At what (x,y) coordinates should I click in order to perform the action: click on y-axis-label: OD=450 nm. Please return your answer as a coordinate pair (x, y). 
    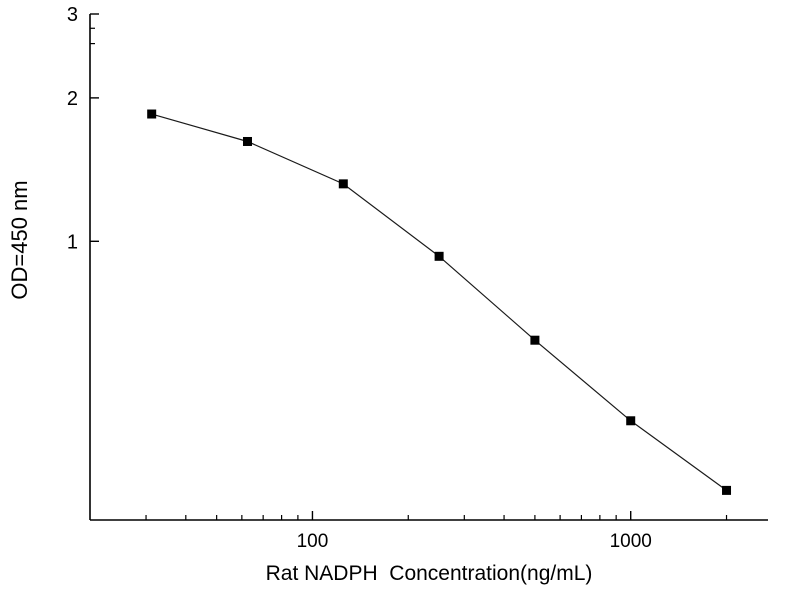
    Looking at the image, I should click on (19, 239).